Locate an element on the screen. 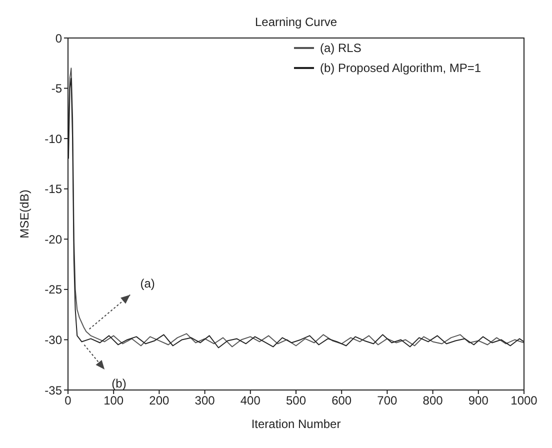 Image resolution: width=552 pixels, height=448 pixels. annotation: (b) is located at coordinates (119, 383).